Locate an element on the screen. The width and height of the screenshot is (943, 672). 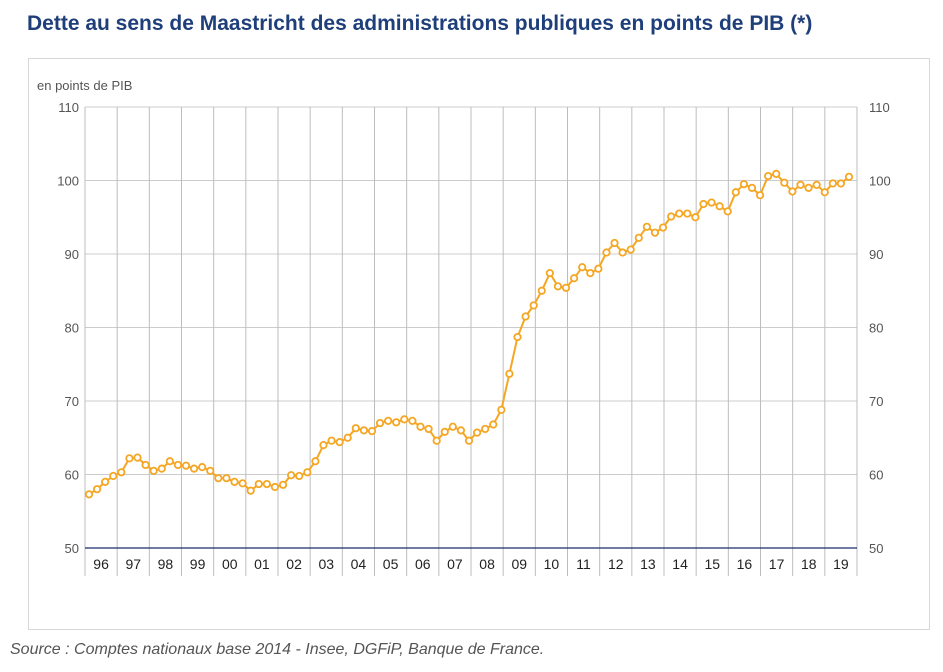
x-tick-label: 09 is located at coordinates (519, 564).